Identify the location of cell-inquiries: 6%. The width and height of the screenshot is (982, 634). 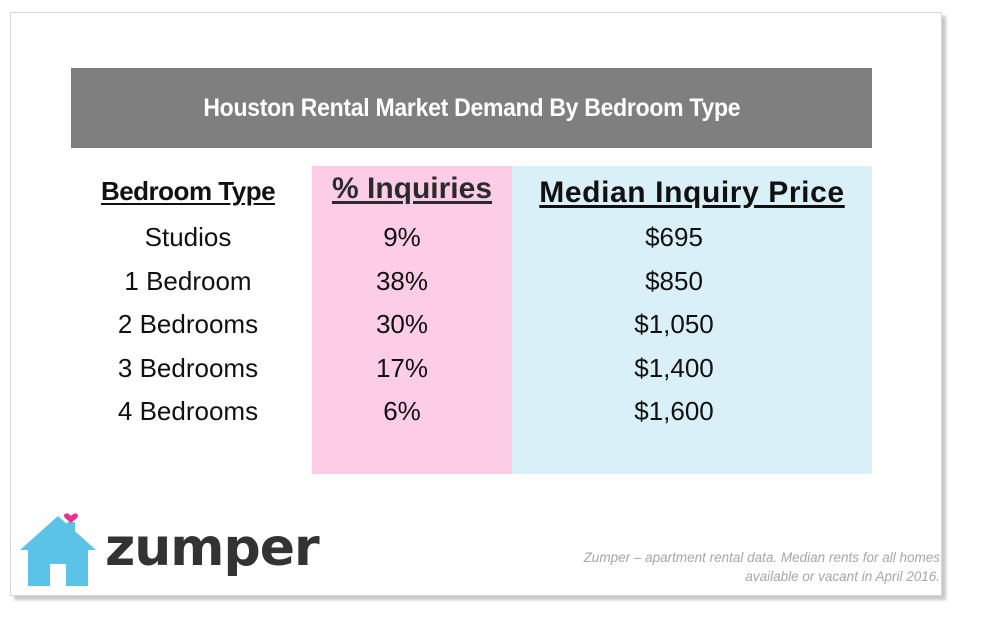
(402, 411).